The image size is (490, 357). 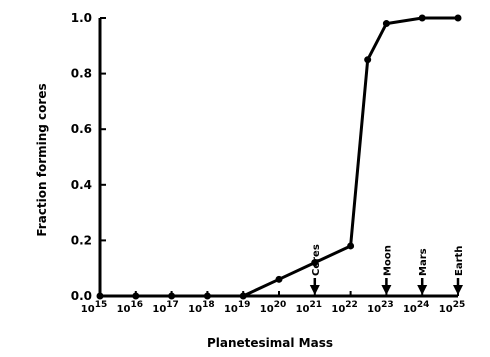 What do you see at coordinates (380, 307) in the screenshot?
I see `x-tick-label: 1023` at bounding box center [380, 307].